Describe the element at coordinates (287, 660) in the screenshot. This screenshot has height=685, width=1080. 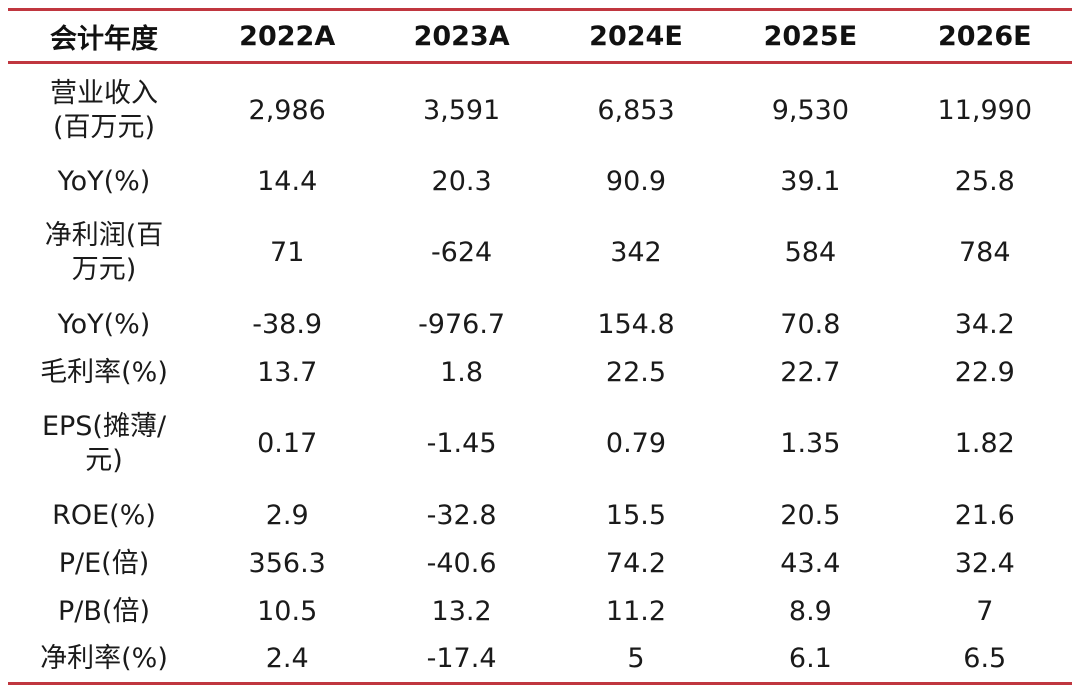
I see `table-cell: 2.4` at that location.